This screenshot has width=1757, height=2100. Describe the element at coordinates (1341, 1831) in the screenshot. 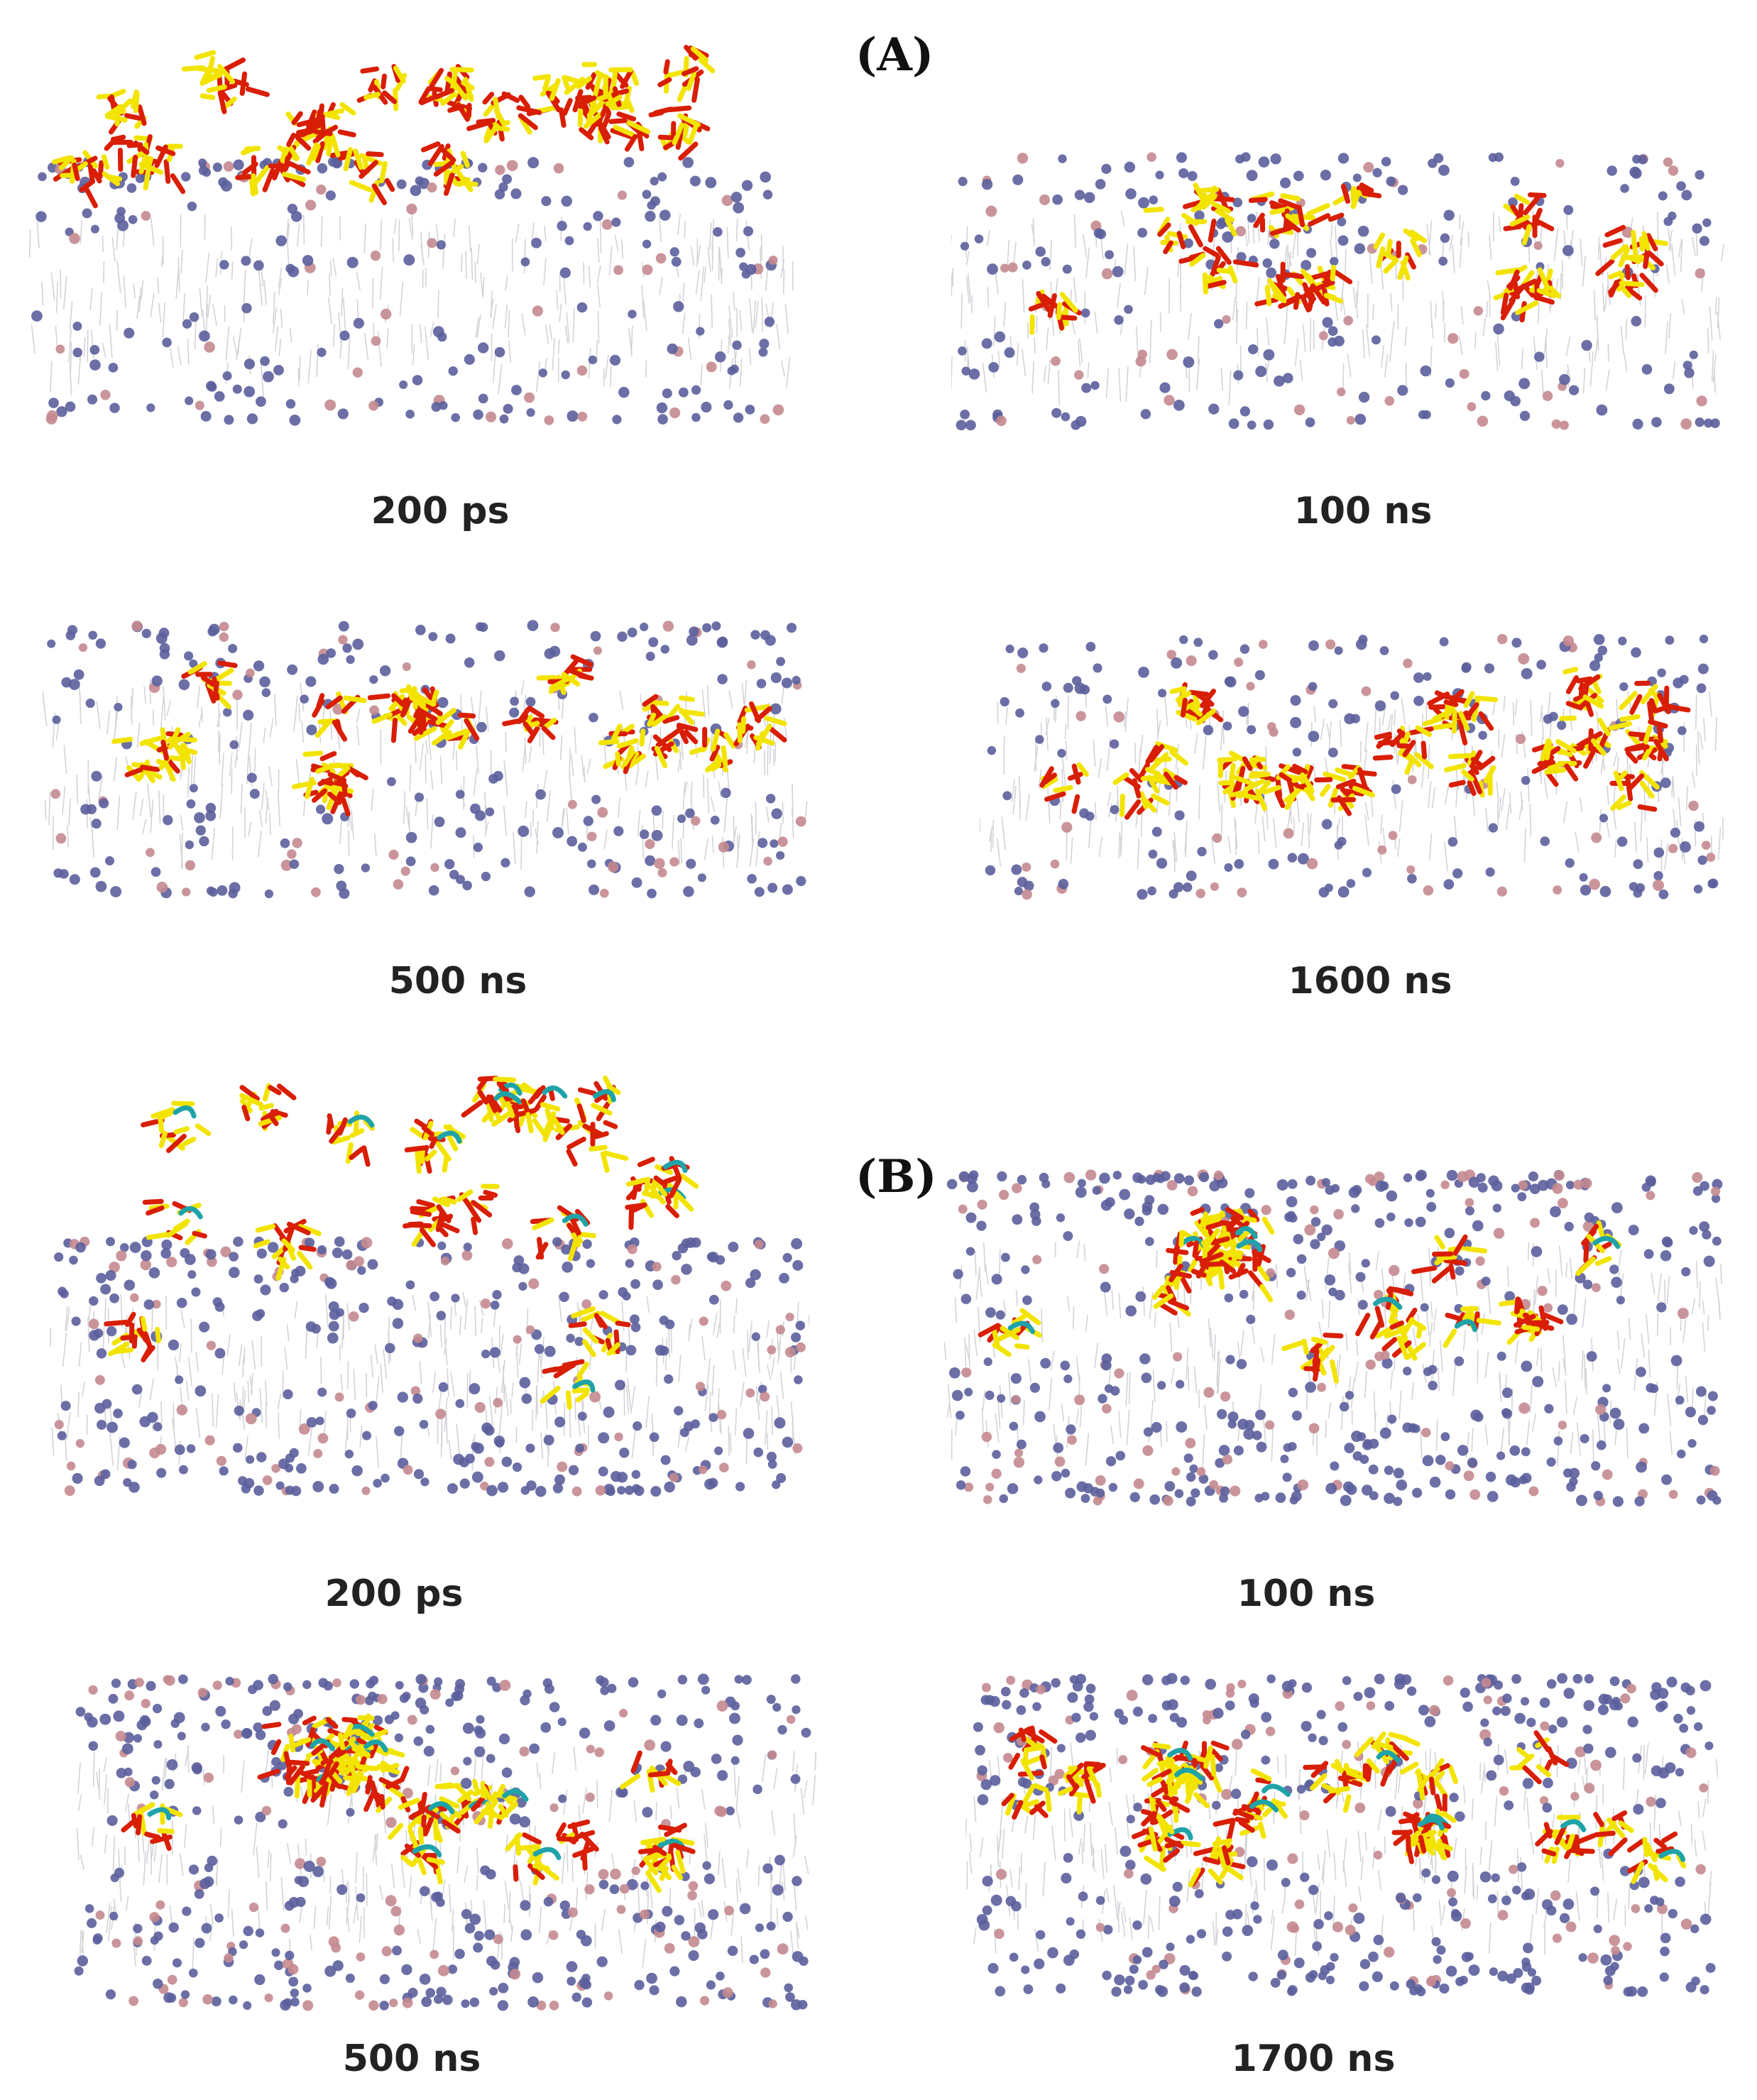

I see `snapshot-b-1700ns` at that location.